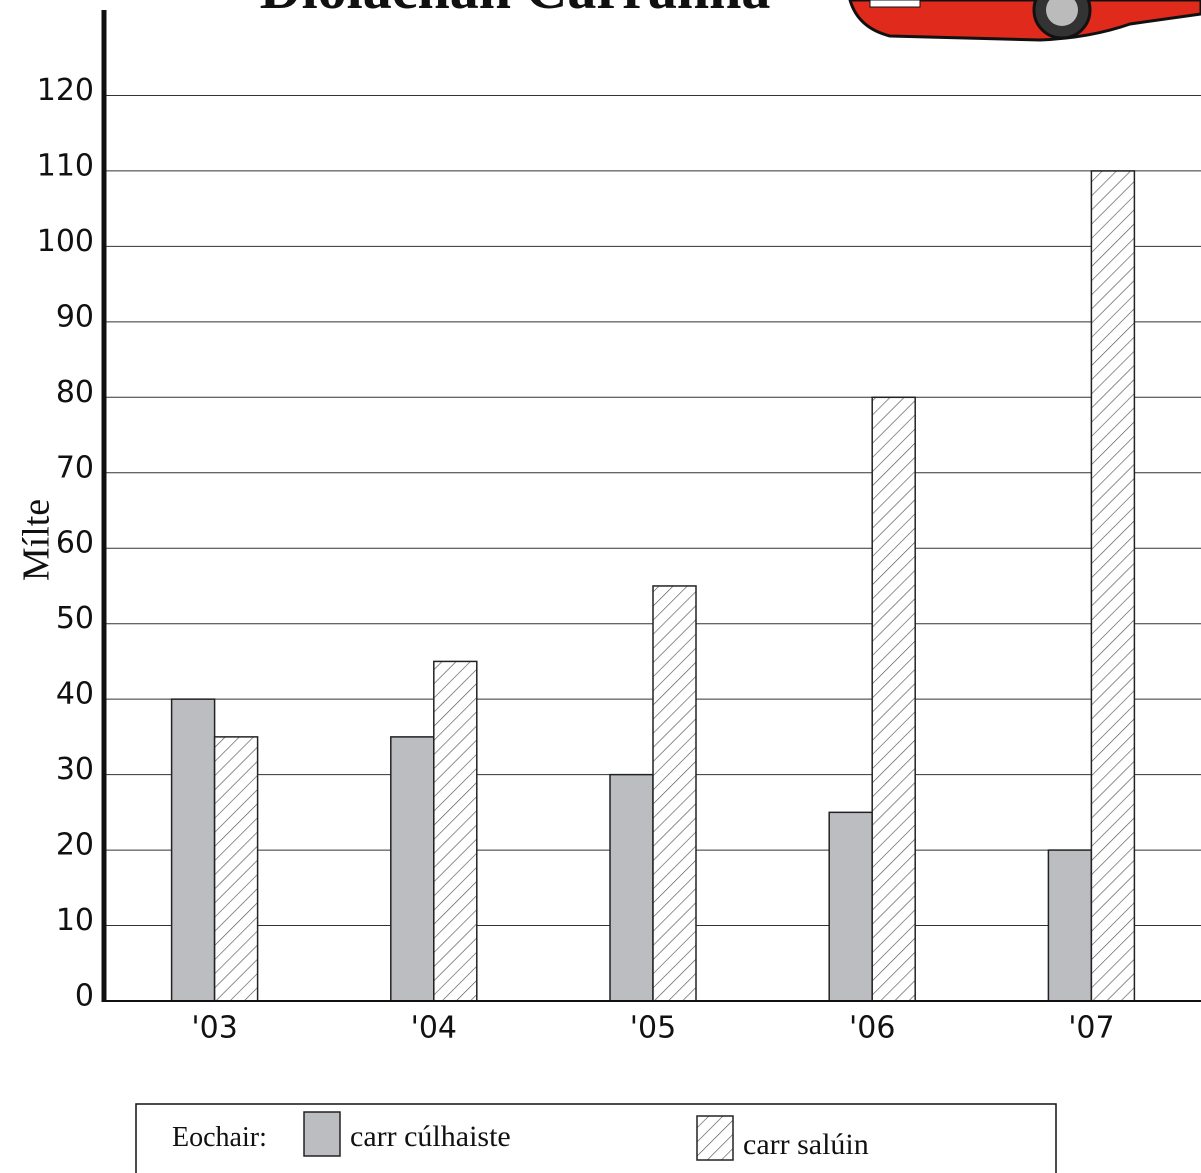 The height and width of the screenshot is (1173, 1201). Describe the element at coordinates (434, 1028) in the screenshot. I see `x-tick-label: '04` at that location.